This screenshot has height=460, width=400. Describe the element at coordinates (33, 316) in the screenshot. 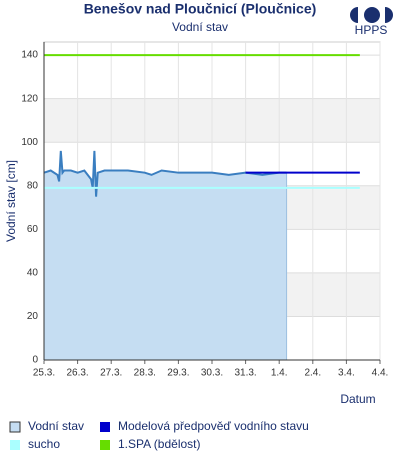

I see `y-tick-label: 20` at that location.